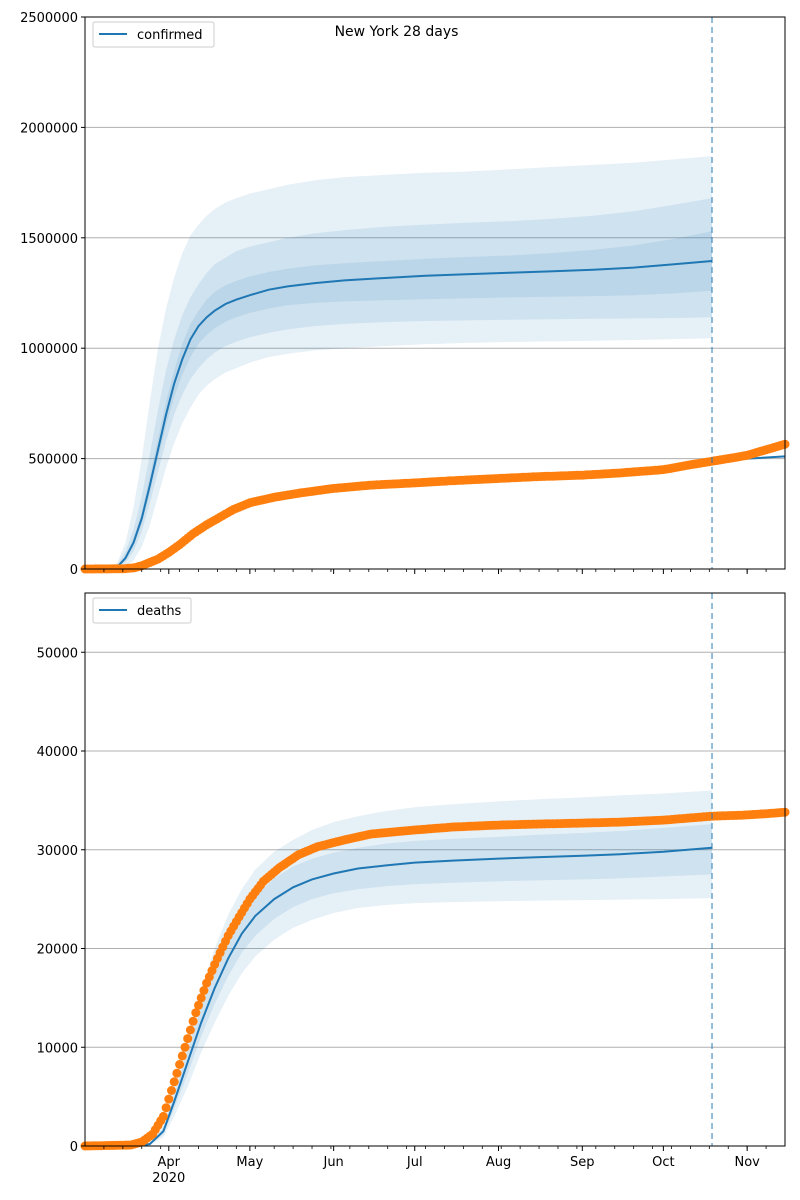 The width and height of the screenshot is (800, 1200). Describe the element at coordinates (414, 1162) in the screenshot. I see `x-tick-label: Jul` at that location.